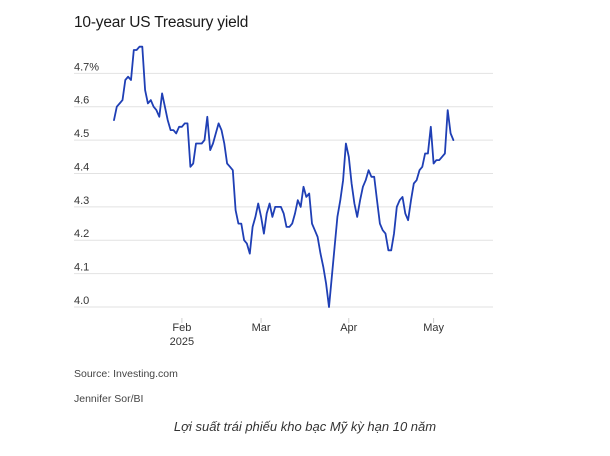 Image resolution: width=610 pixels, height=456 pixels. I want to click on y-tick-label: 4.6, so click(81, 101).